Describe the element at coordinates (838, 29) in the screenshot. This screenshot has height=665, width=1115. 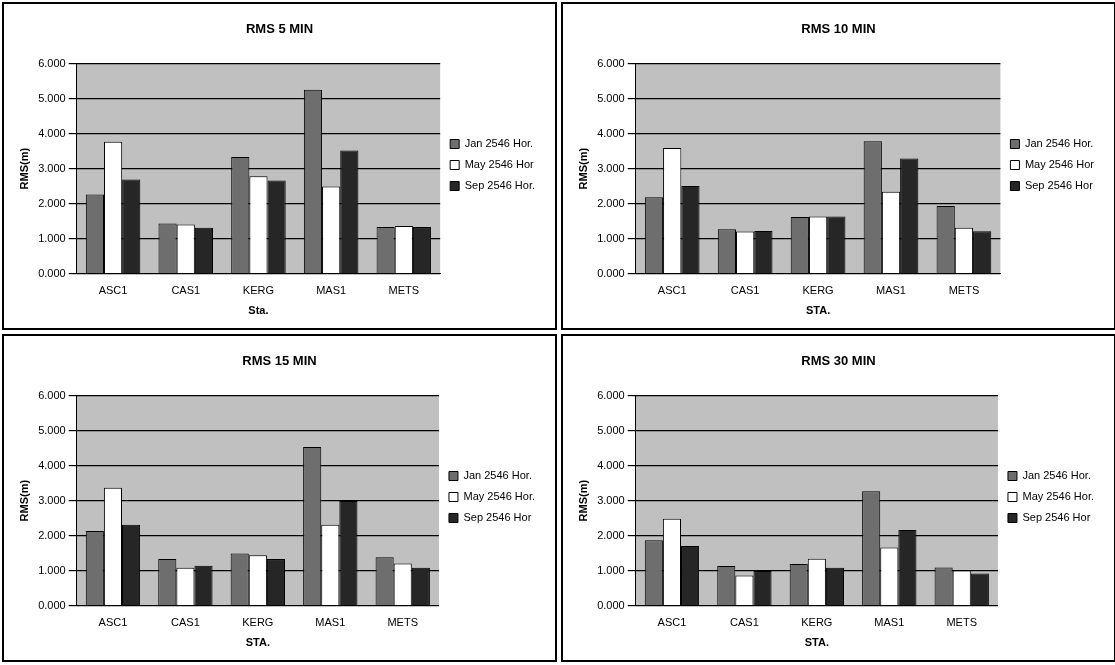
I see `chart-title: RMS 10 MIN` at that location.